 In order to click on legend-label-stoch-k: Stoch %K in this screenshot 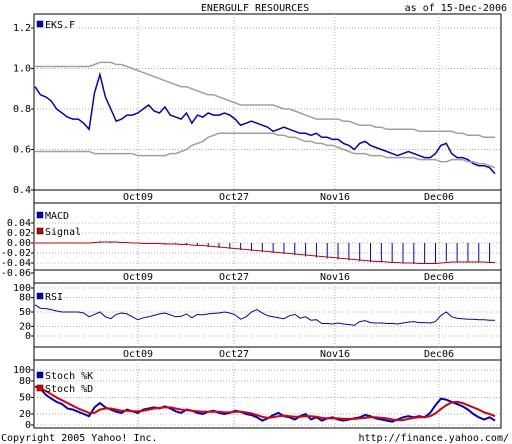, I will do `click(69, 376)`.